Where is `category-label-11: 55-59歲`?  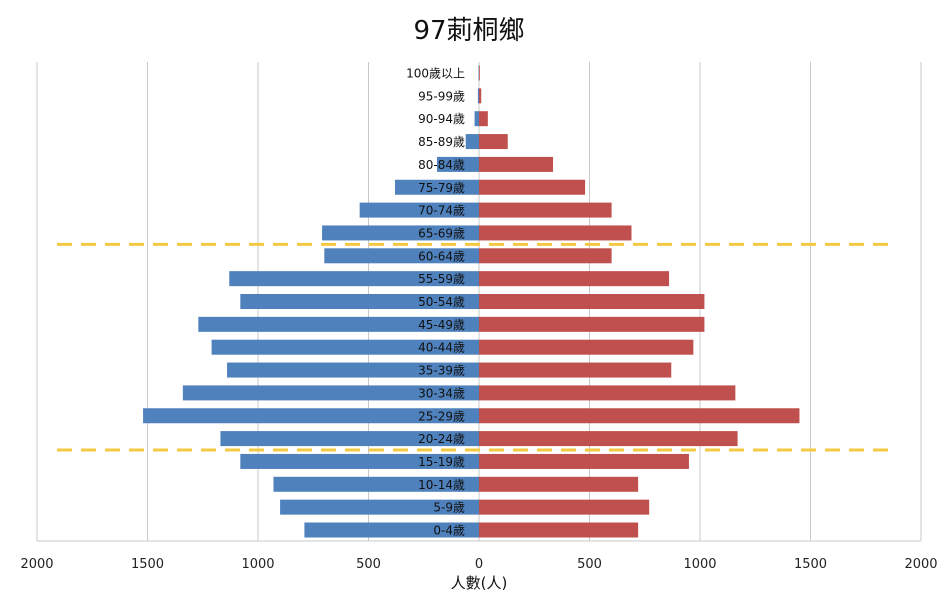
category-label-11: 55-59歲 is located at coordinates (441, 279).